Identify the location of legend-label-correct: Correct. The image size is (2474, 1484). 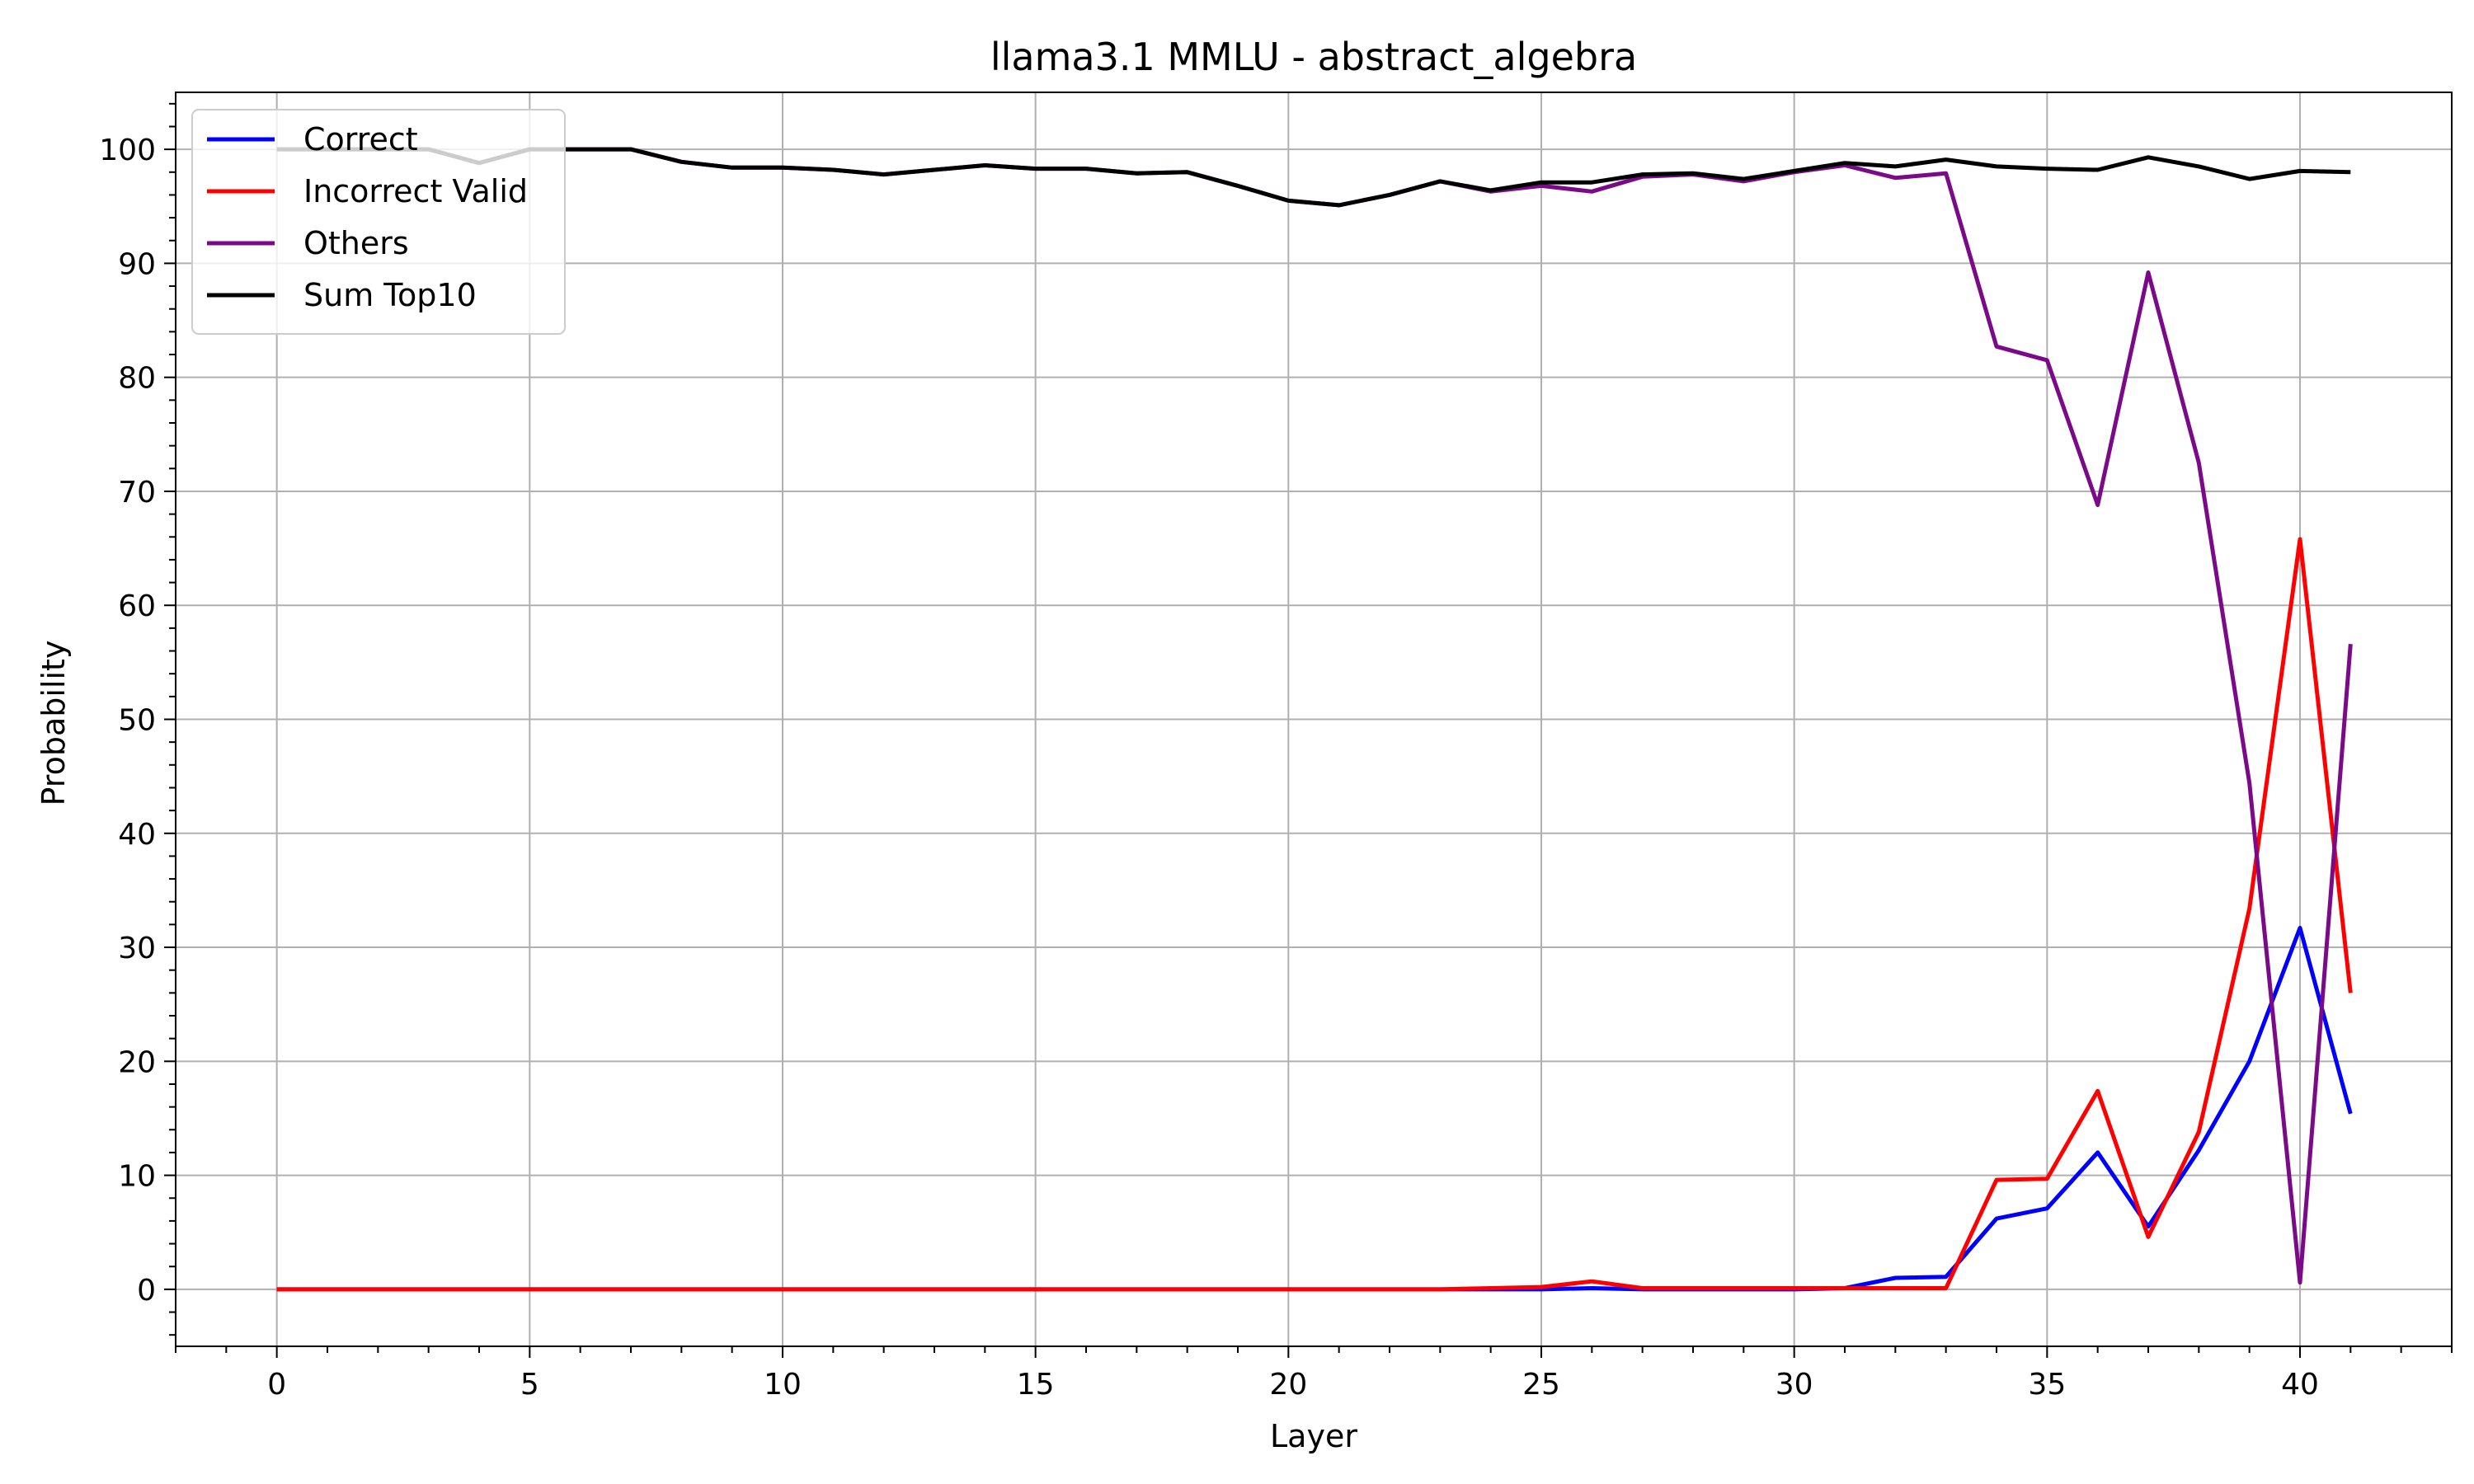
(360, 139).